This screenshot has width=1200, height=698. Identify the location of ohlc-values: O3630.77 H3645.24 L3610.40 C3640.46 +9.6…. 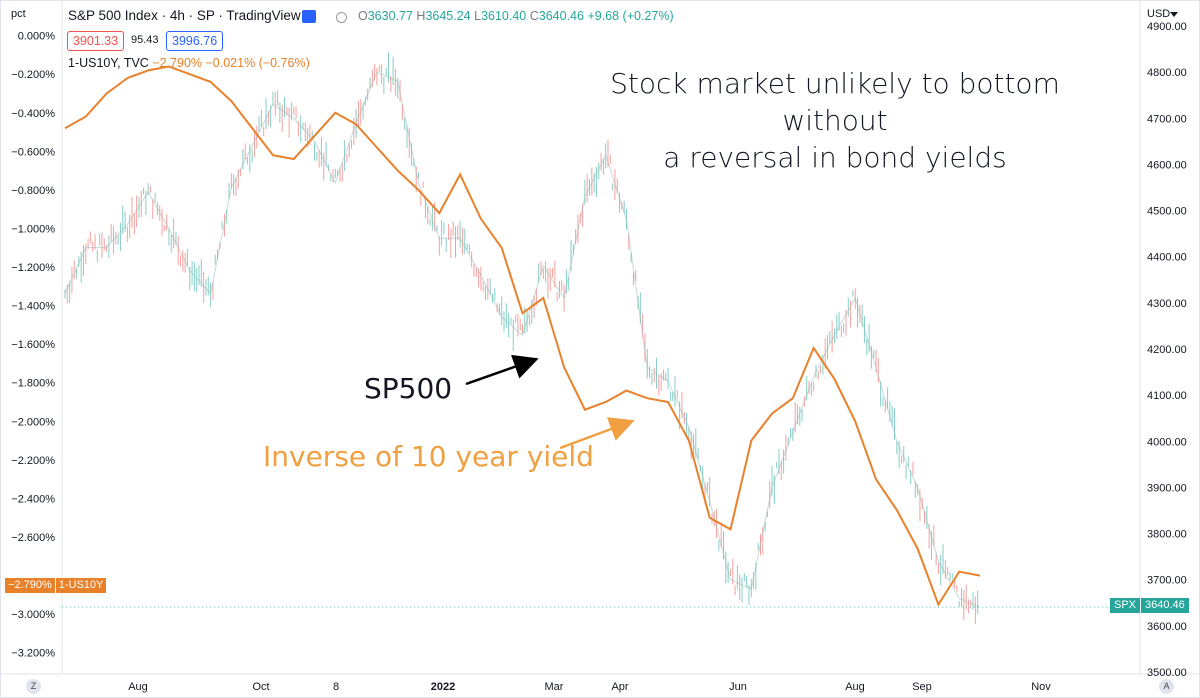
(516, 16).